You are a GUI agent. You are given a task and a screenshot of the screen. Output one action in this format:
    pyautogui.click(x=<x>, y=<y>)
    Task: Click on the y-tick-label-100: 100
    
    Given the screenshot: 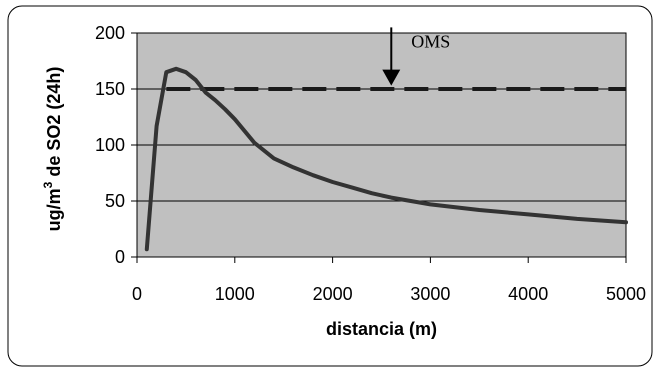 What is the action you would take?
    pyautogui.click(x=110, y=145)
    